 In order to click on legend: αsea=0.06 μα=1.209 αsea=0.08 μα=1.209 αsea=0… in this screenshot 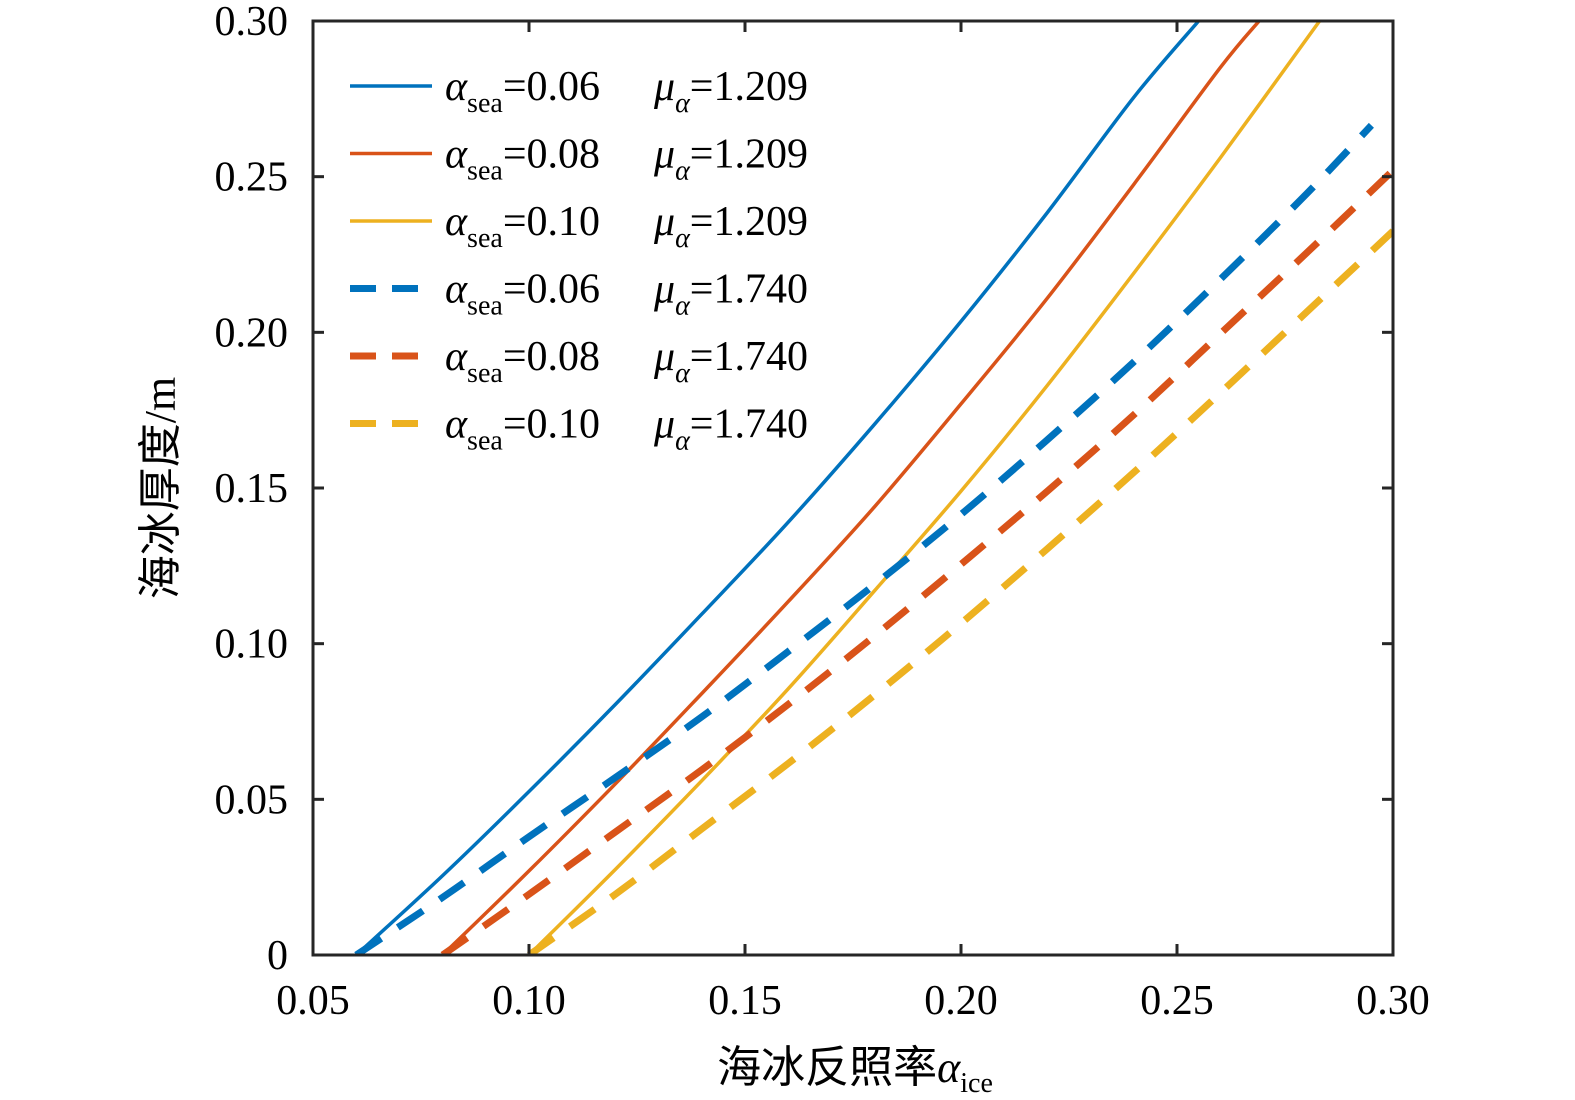, I will do `click(579, 260)`.